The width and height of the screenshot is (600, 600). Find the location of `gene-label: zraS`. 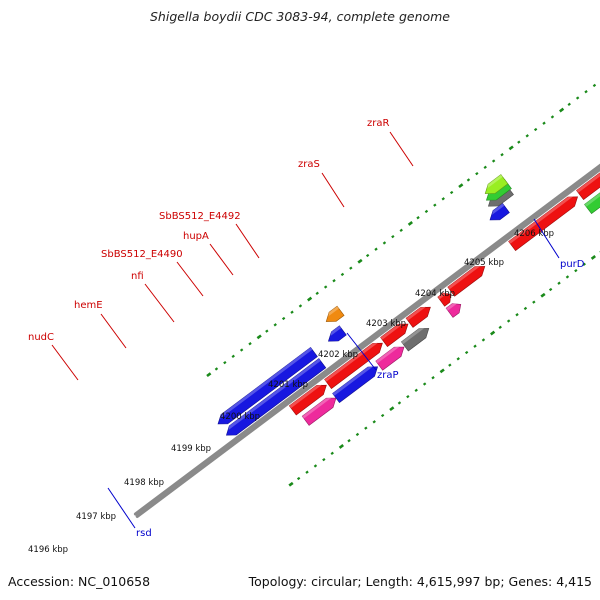

gene-label: zraS is located at coordinates (309, 164).